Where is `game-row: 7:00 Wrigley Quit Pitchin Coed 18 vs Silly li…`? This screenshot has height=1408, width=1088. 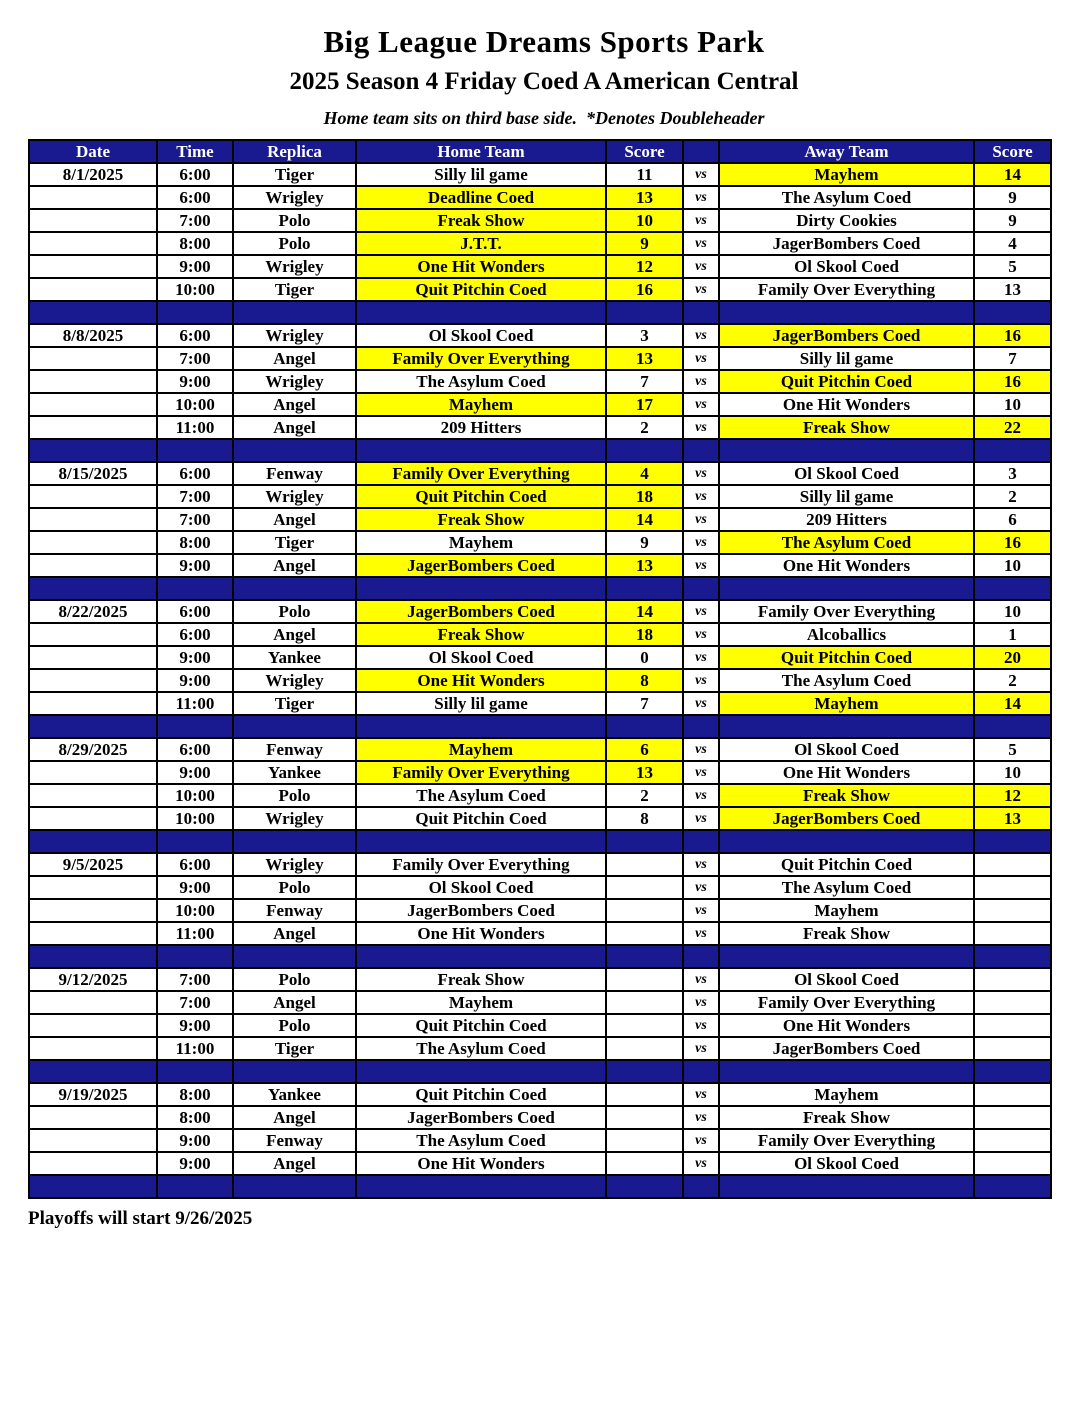 game-row: 7:00 Wrigley Quit Pitchin Coed 18 vs Silly li… is located at coordinates (540, 496).